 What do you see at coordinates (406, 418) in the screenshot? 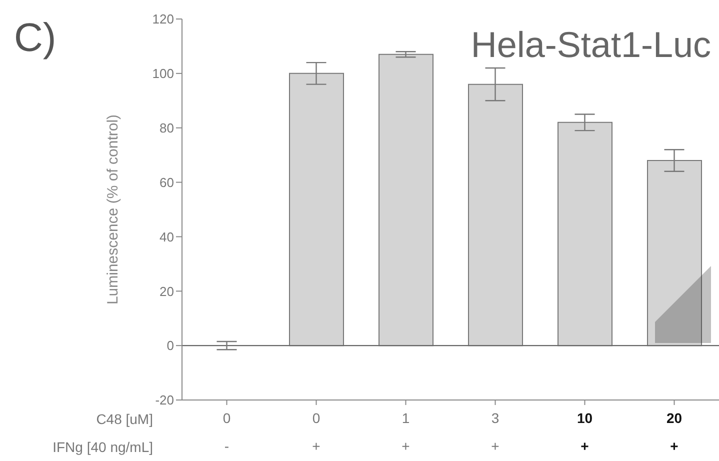
I see `x-tick-label: 1` at bounding box center [406, 418].